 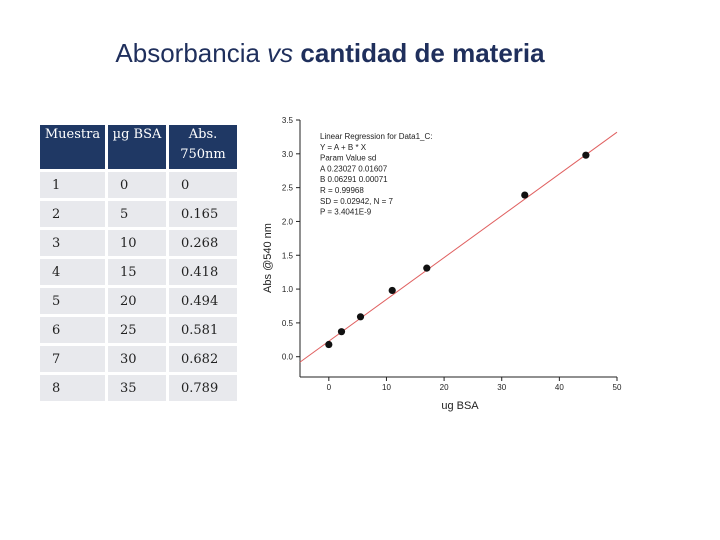 What do you see at coordinates (288, 188) in the screenshot?
I see `y-tick-label: 2.5` at bounding box center [288, 188].